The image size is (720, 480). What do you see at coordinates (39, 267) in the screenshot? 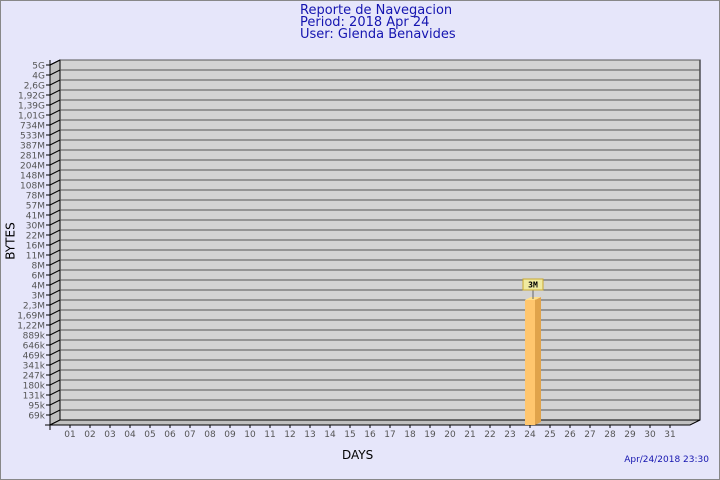
I see `y-tick-label: 8M` at bounding box center [39, 267].